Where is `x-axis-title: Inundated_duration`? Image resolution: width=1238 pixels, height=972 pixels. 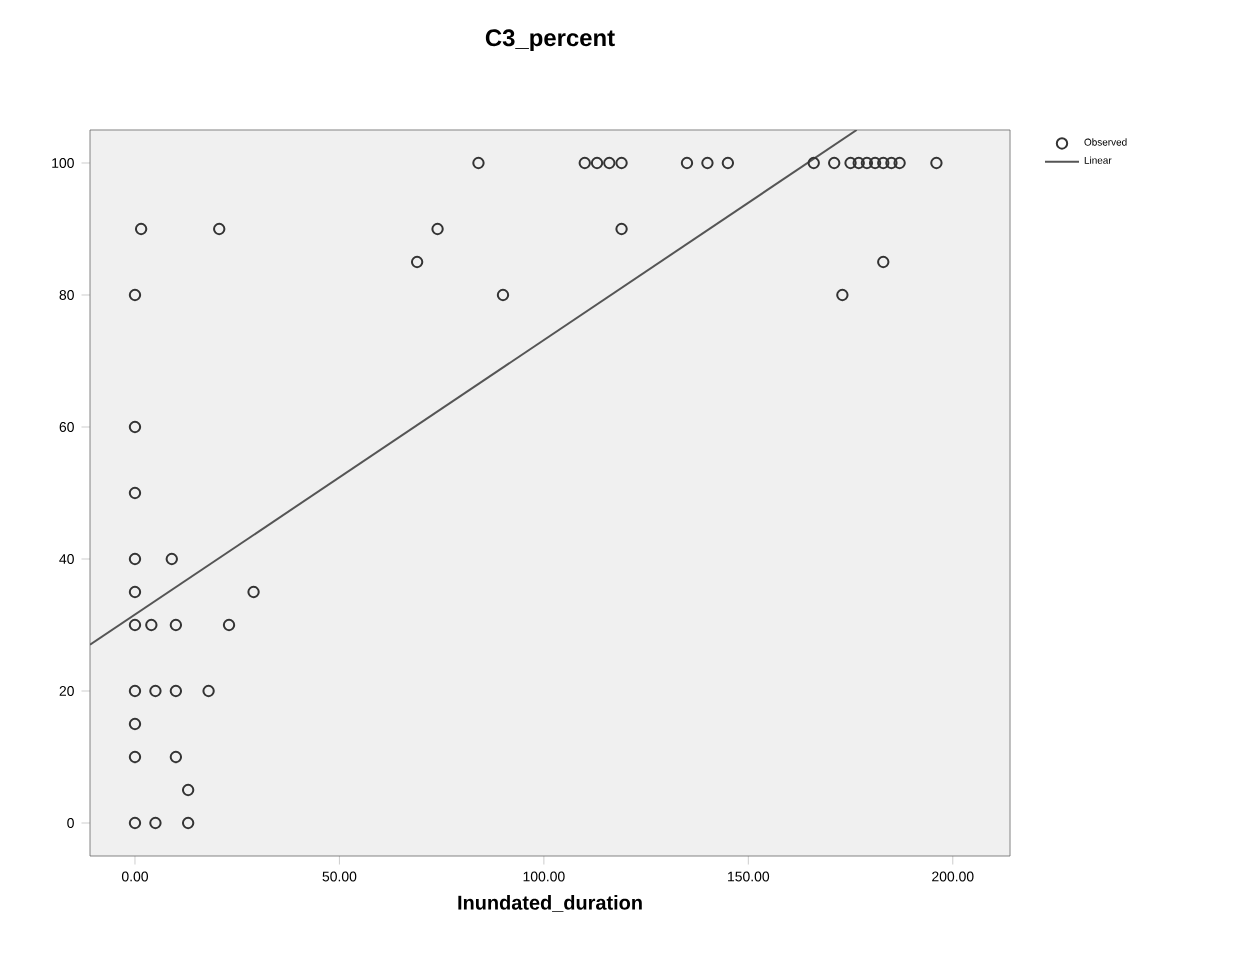 x-axis-title: Inundated_duration is located at coordinates (550, 903).